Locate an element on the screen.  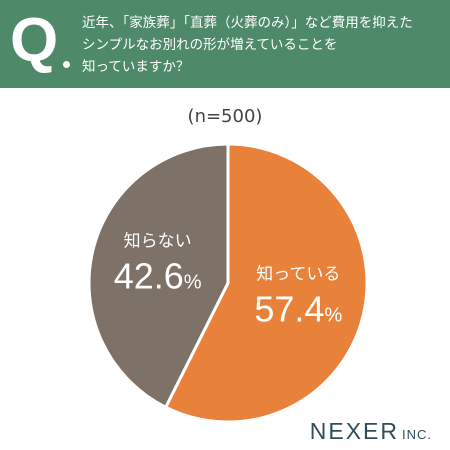
question-line: 知っていますか？ is located at coordinates (136, 67).